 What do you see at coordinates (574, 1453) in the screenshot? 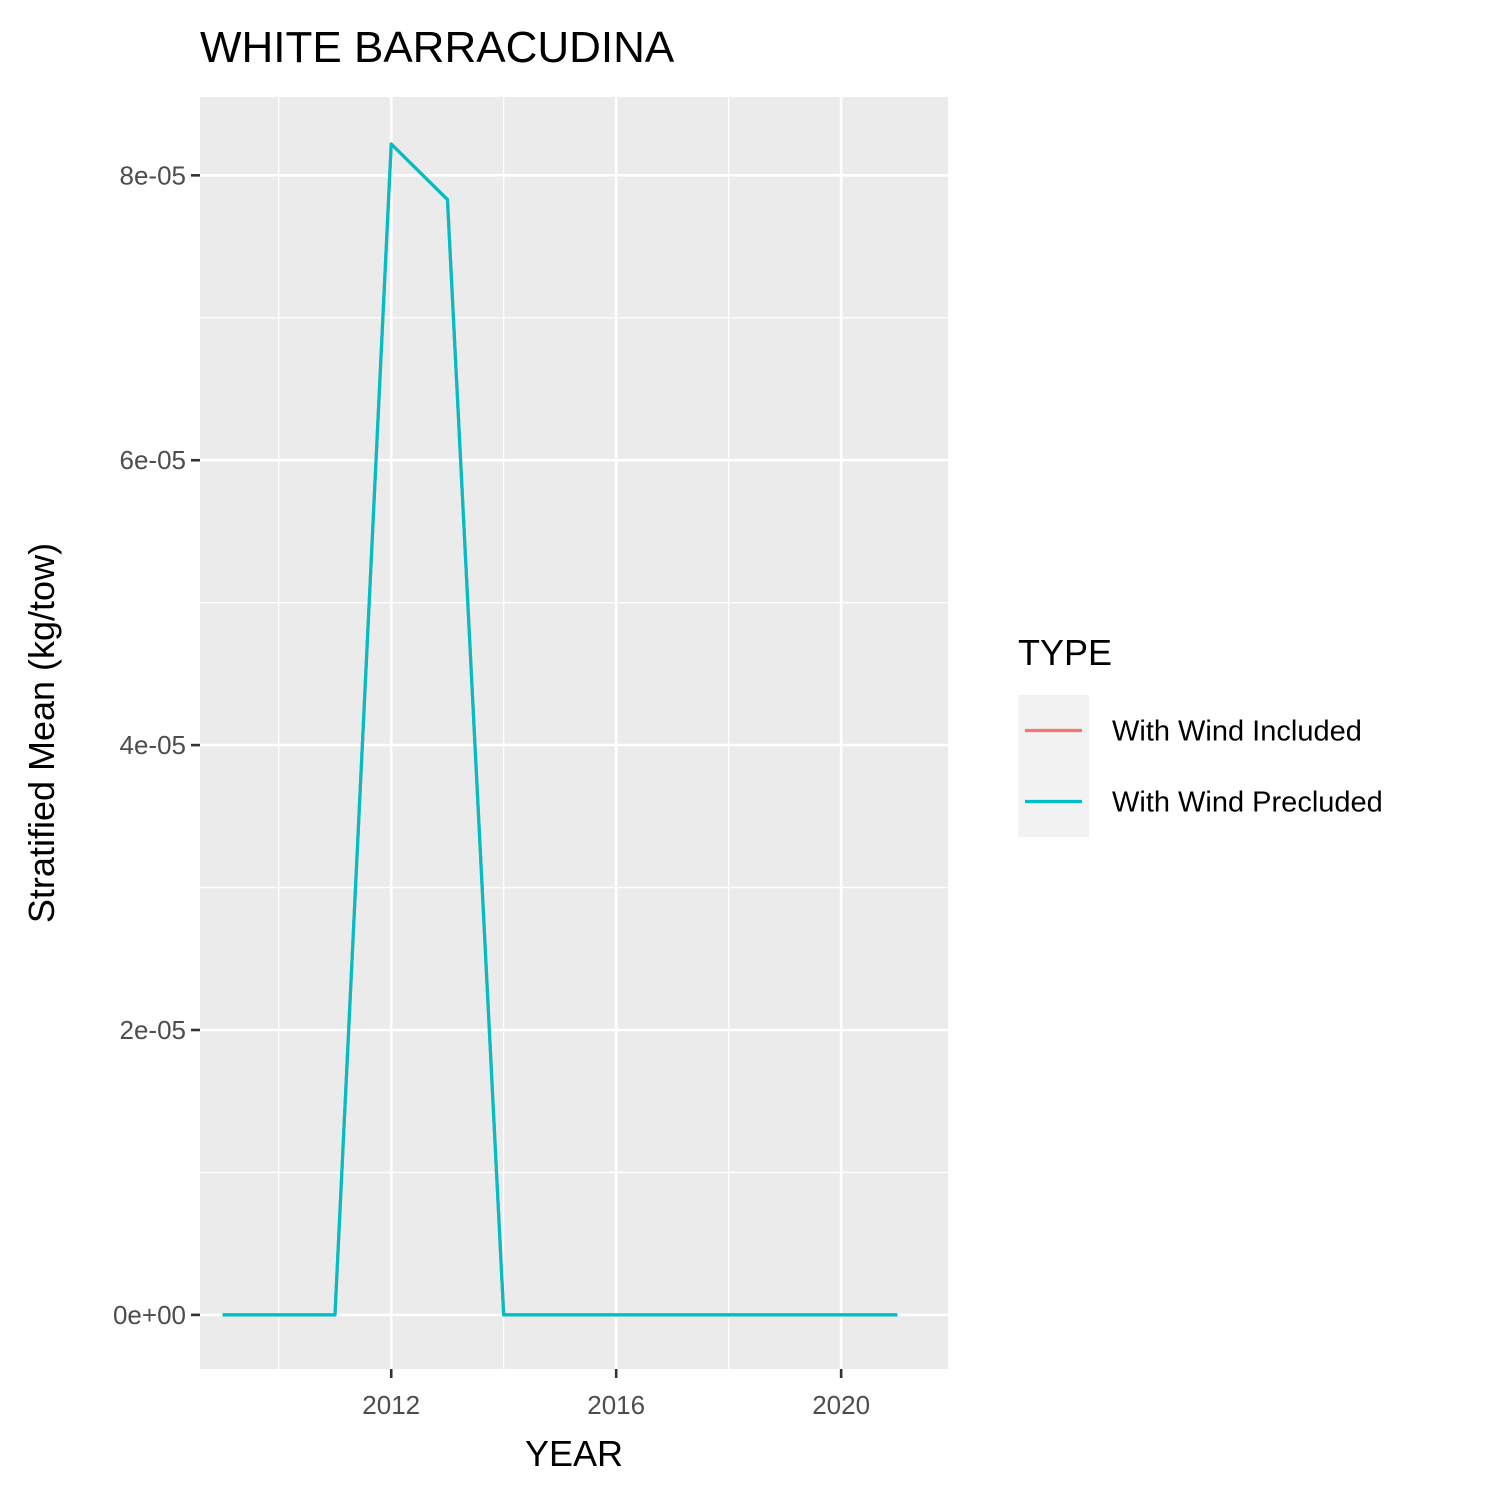
I see `x-axis-title: YEAR` at bounding box center [574, 1453].